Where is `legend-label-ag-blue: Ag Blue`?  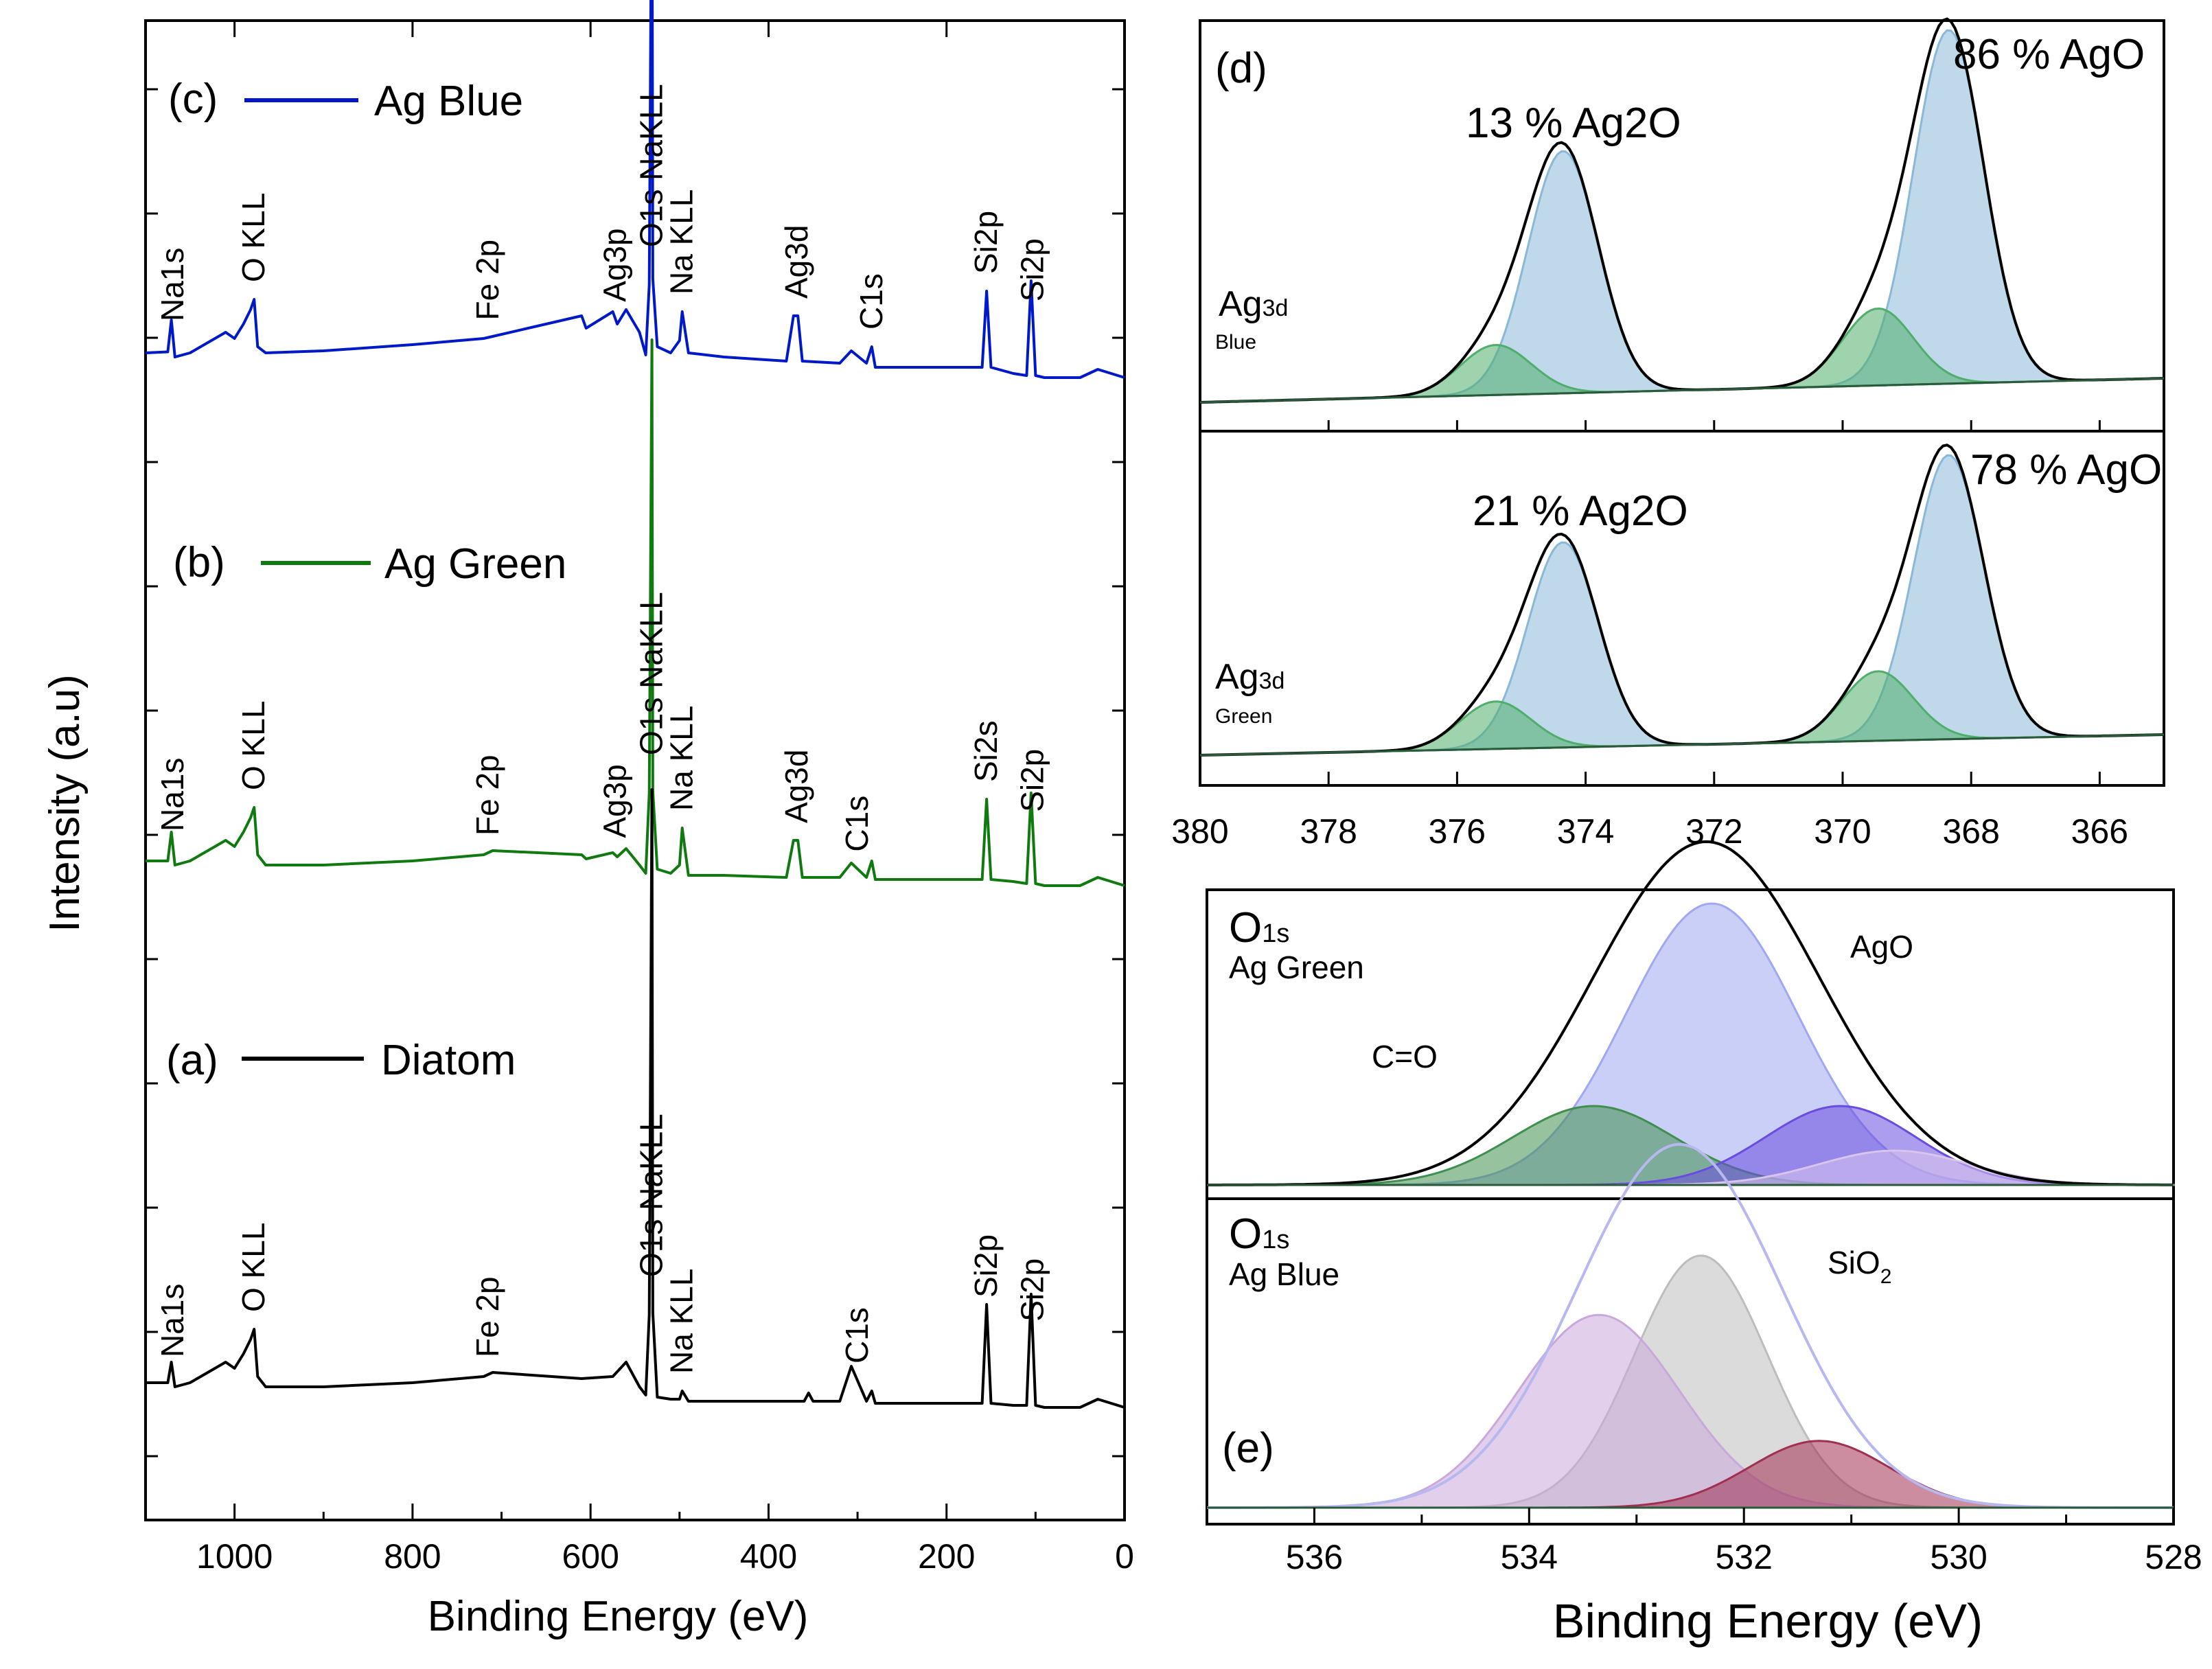 legend-label-ag-blue: Ag Blue is located at coordinates (448, 101).